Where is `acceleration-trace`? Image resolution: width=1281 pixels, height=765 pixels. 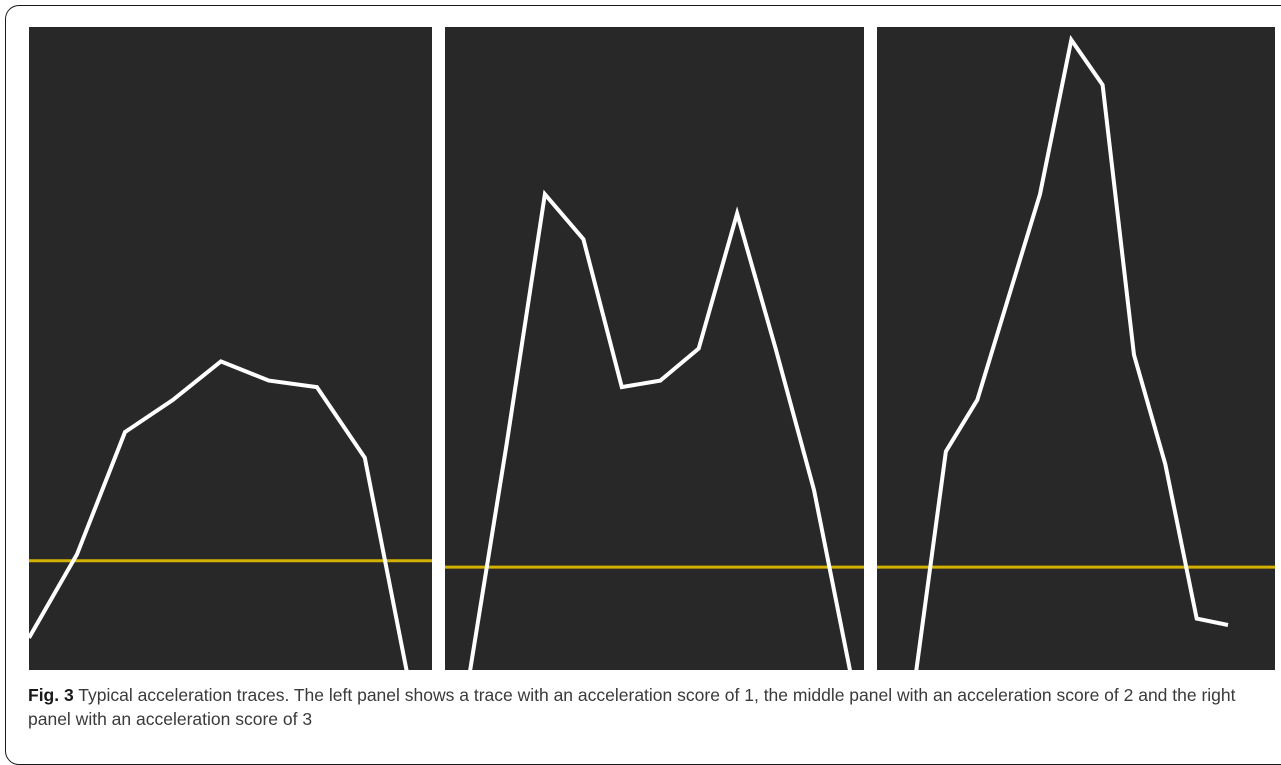 acceleration-trace is located at coordinates (219, 514).